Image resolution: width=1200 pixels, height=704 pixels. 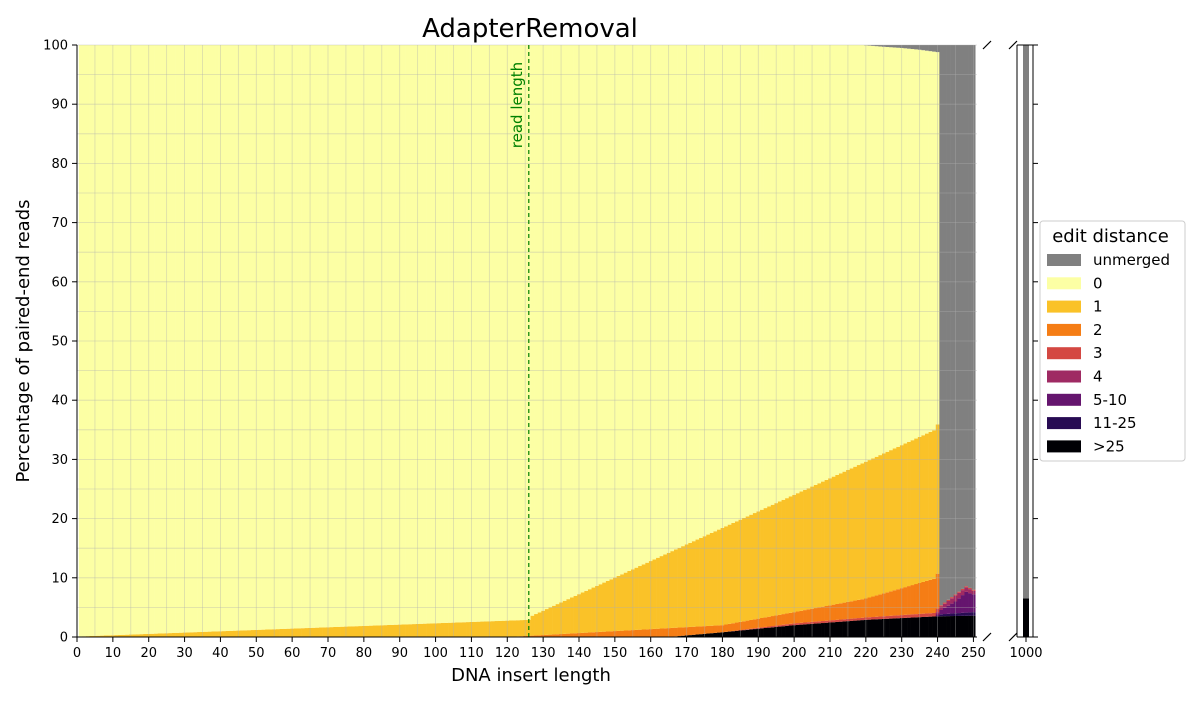 What do you see at coordinates (722, 653) in the screenshot?
I see `x-tick-label: 180` at bounding box center [722, 653].